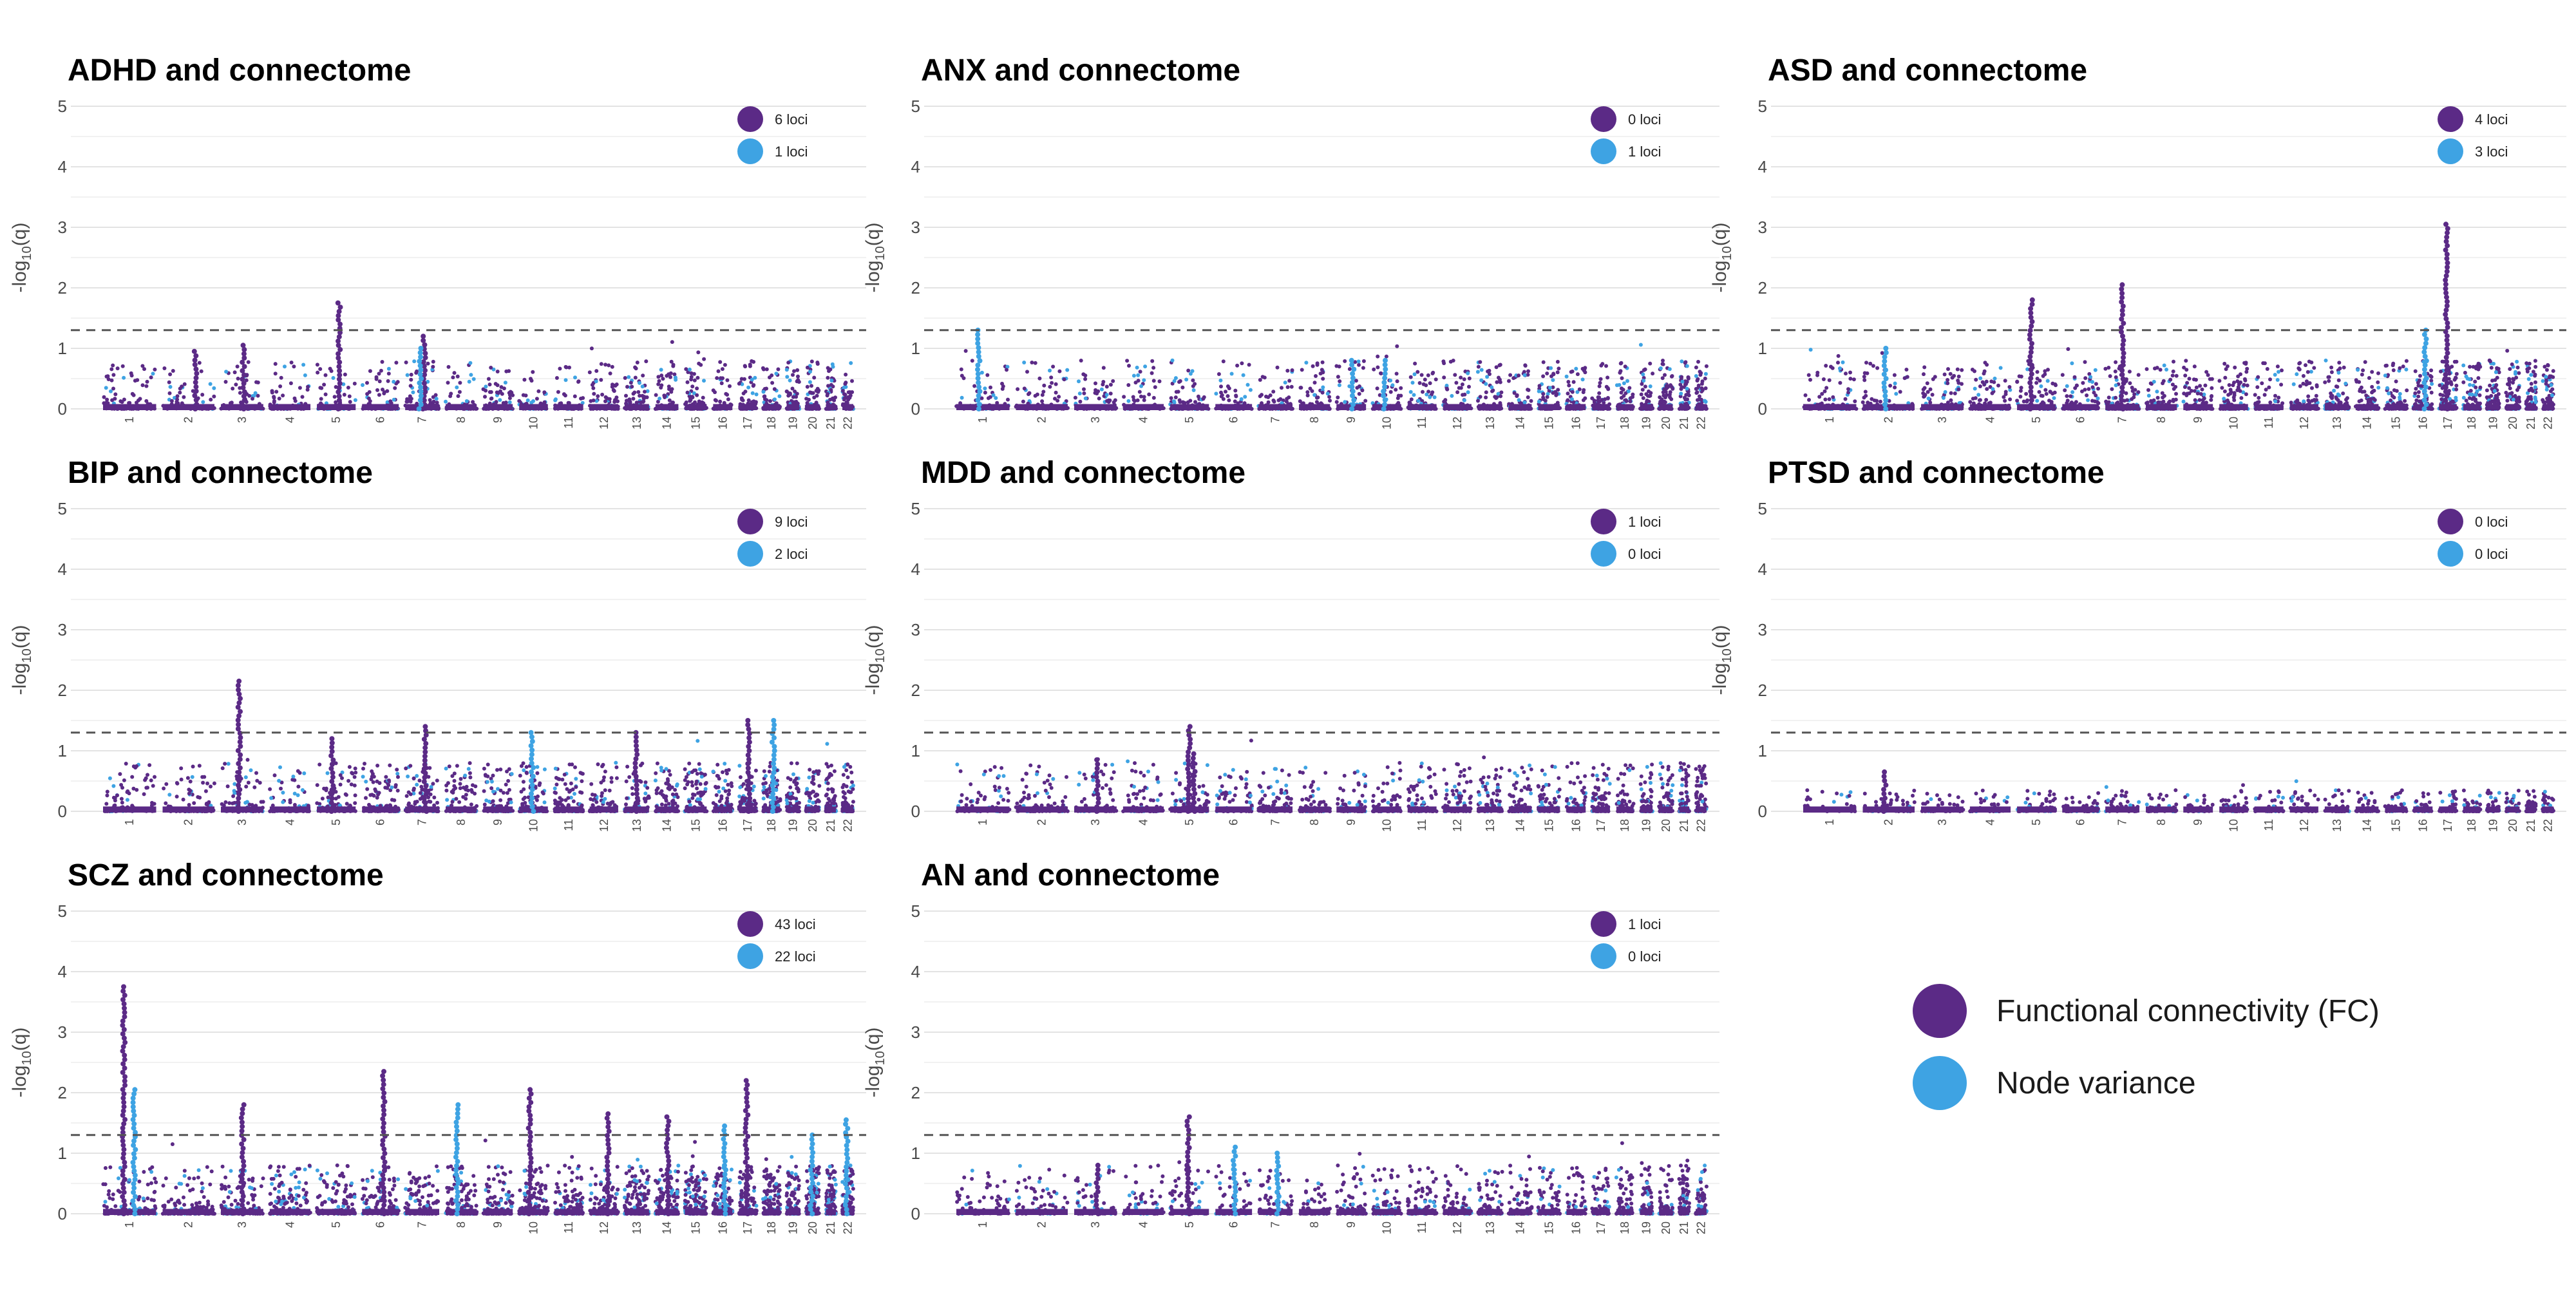 The image size is (2576, 1291). Describe the element at coordinates (791, 119) in the screenshot. I see `legend-fc-loci: 6 loci` at that location.